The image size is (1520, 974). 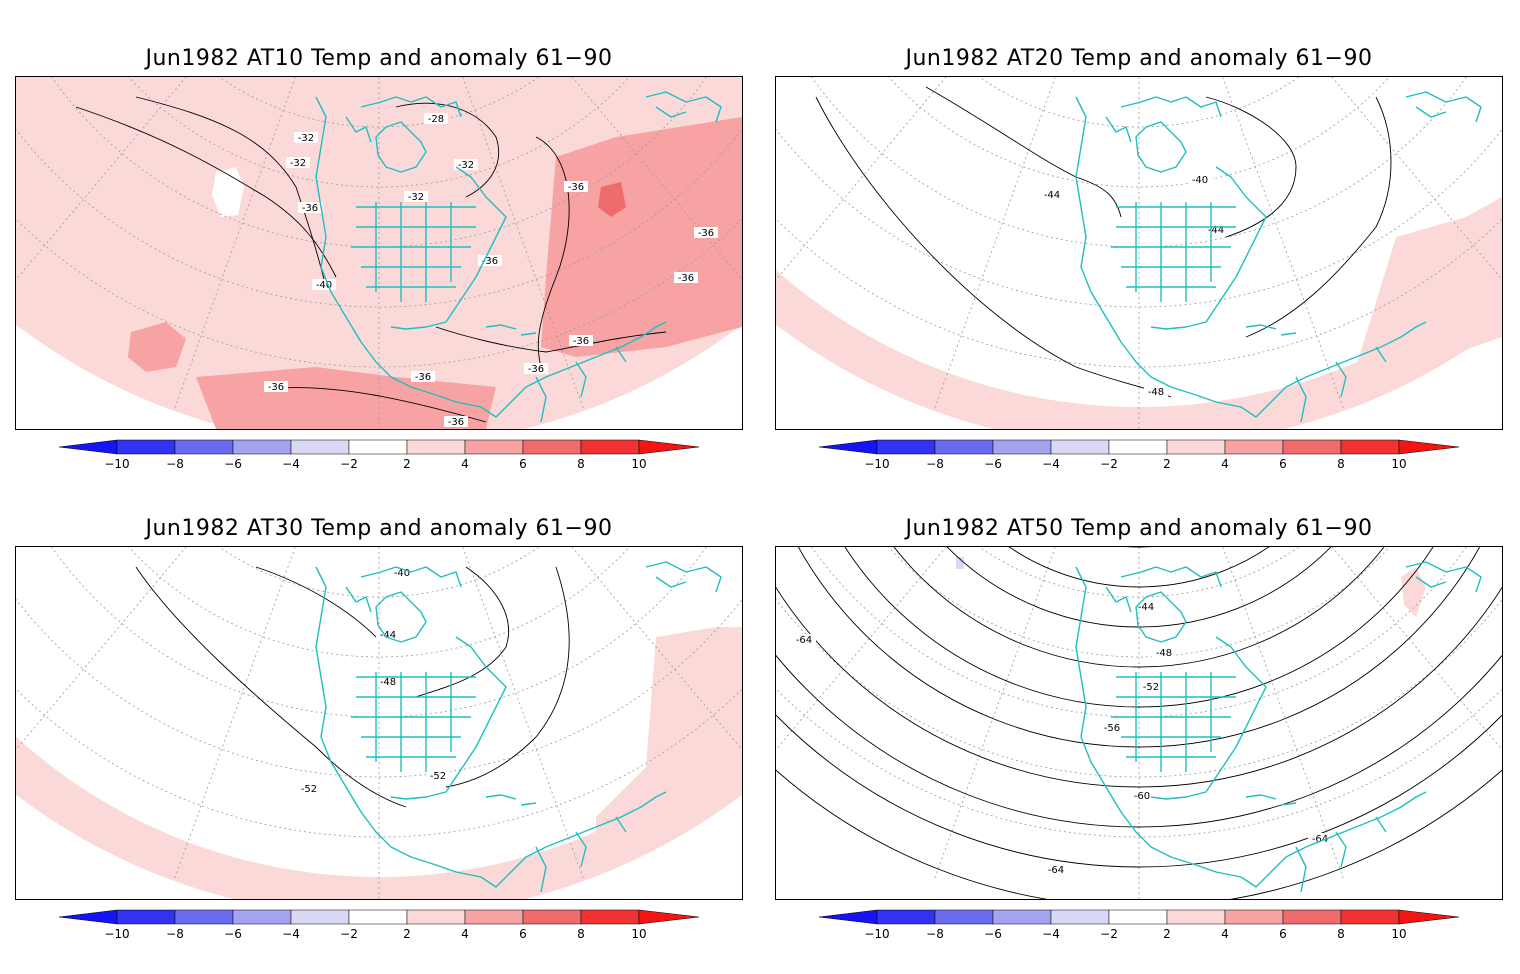 I want to click on contour-label: -40, so click(x=324, y=285).